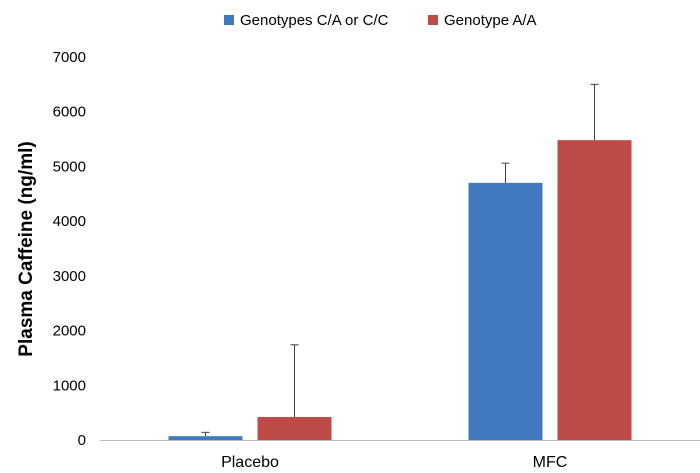  Describe the element at coordinates (69, 331) in the screenshot. I see `y-tick-label: 2000` at that location.